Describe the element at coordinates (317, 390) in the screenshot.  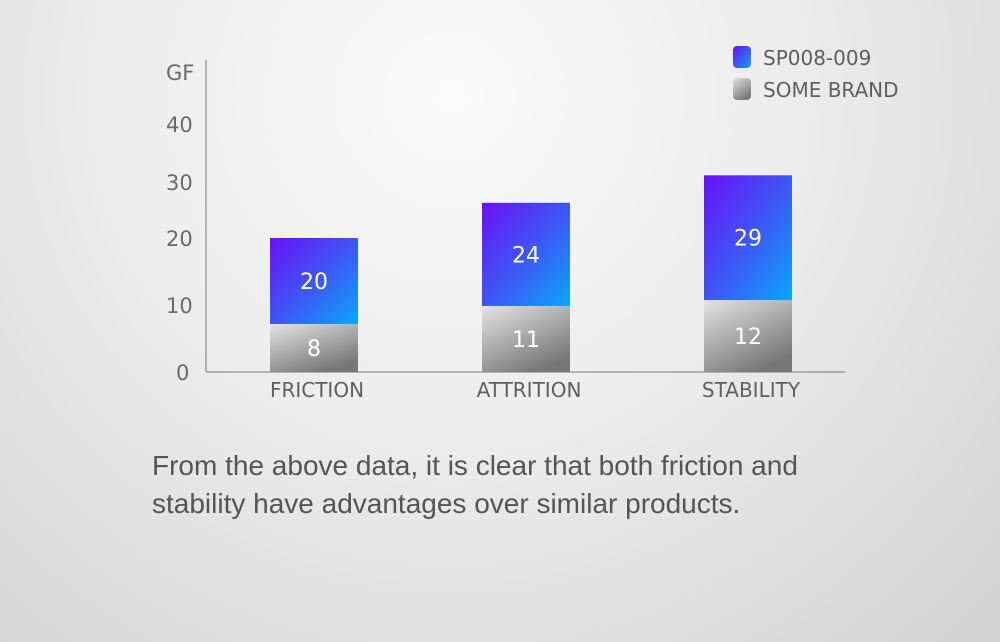
I see `x-tick-label: FRICTION` at that location.